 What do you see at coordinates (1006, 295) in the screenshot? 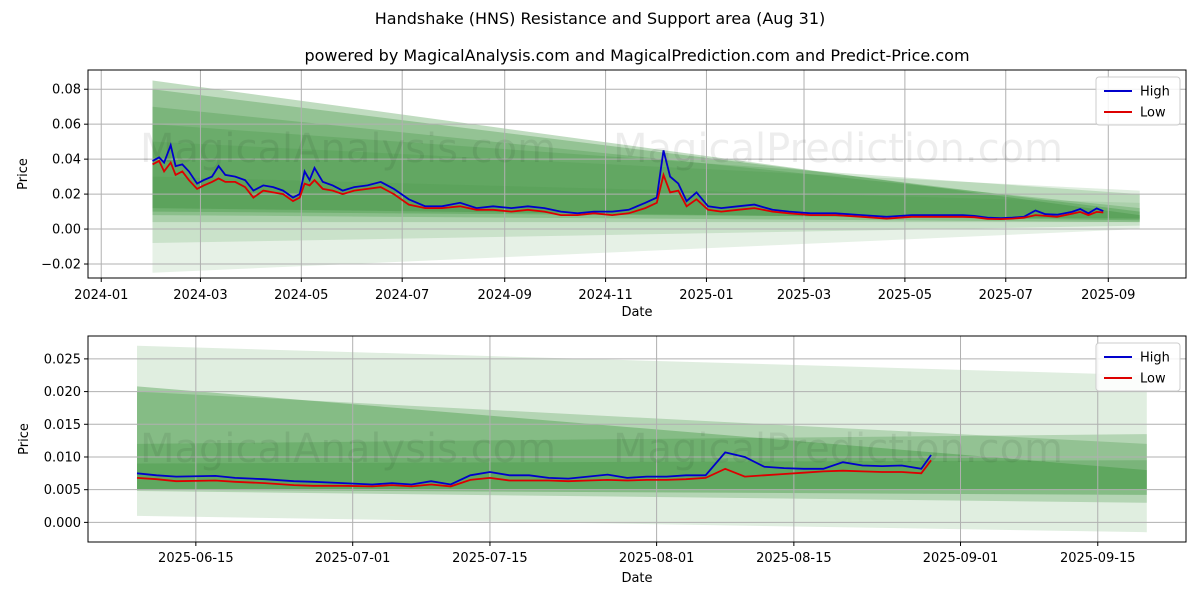
I see `x-tick-label: 2025-07` at bounding box center [1006, 295].